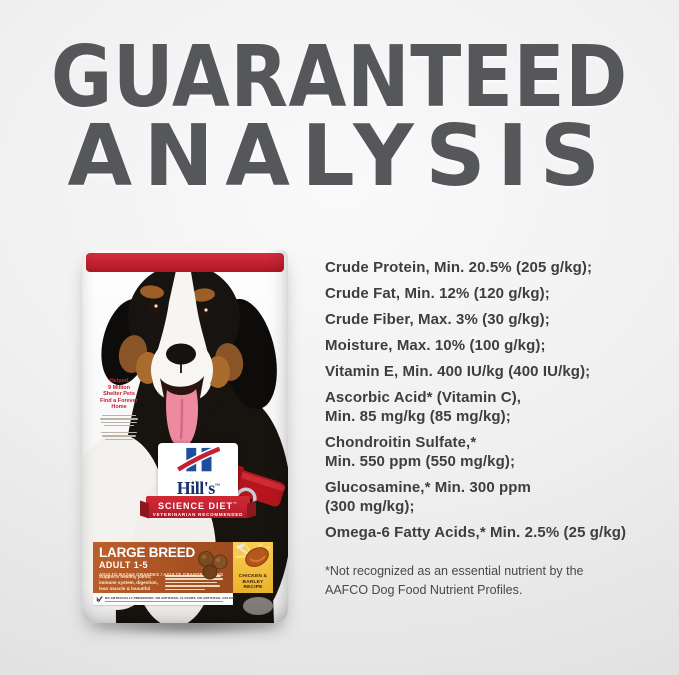  I want to click on analysis-line: Min. 550 ppm (550 mg/kg);, so click(420, 461).